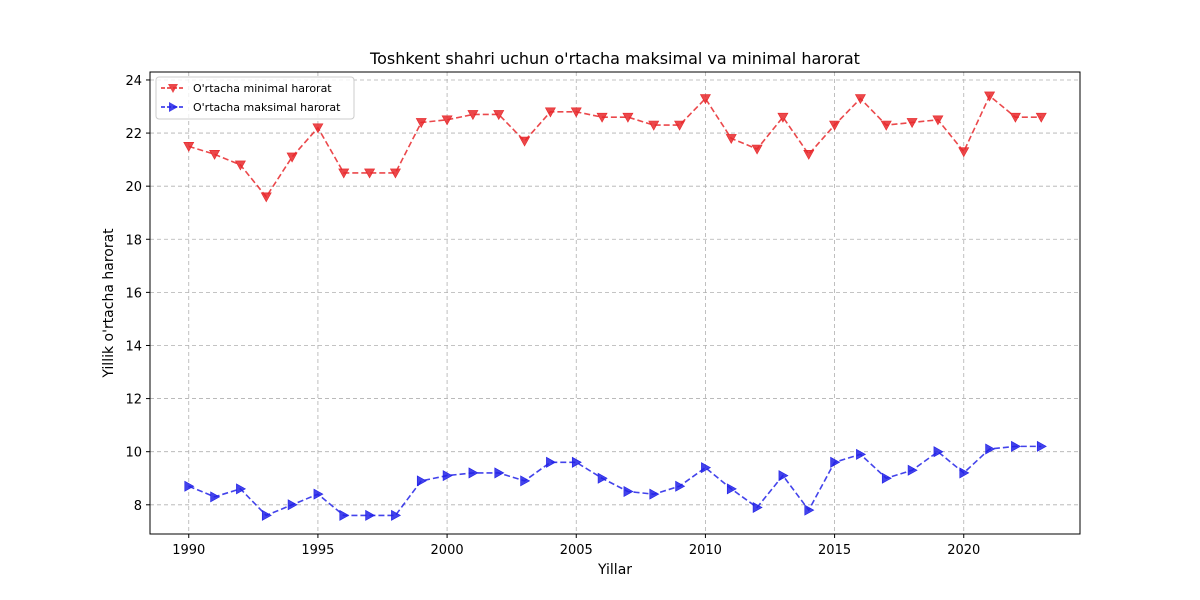 The width and height of the screenshot is (1200, 600). What do you see at coordinates (133, 453) in the screenshot?
I see `y-tick-label: 10` at bounding box center [133, 453].